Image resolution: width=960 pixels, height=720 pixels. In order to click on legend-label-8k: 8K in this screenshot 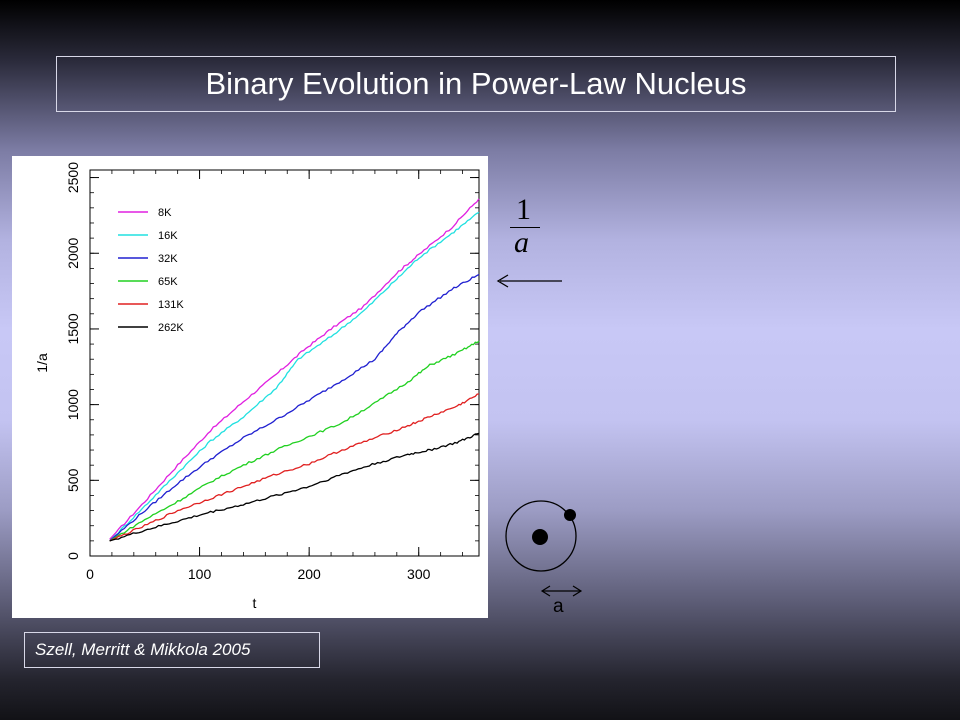, I will do `click(165, 213)`.